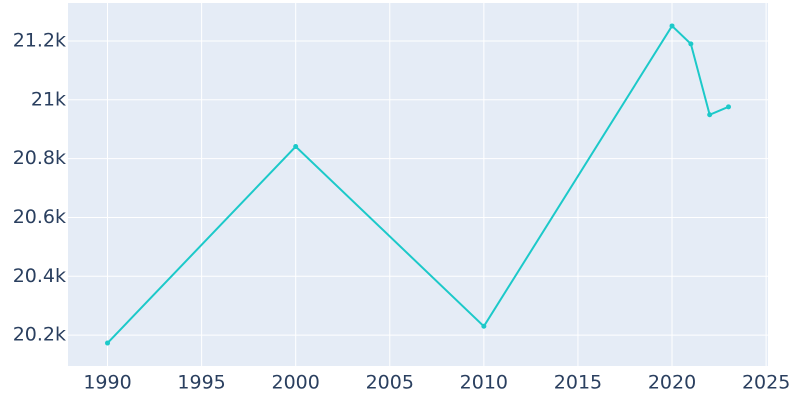 This screenshot has width=800, height=400. I want to click on x-tick-label: 2020, so click(672, 383).